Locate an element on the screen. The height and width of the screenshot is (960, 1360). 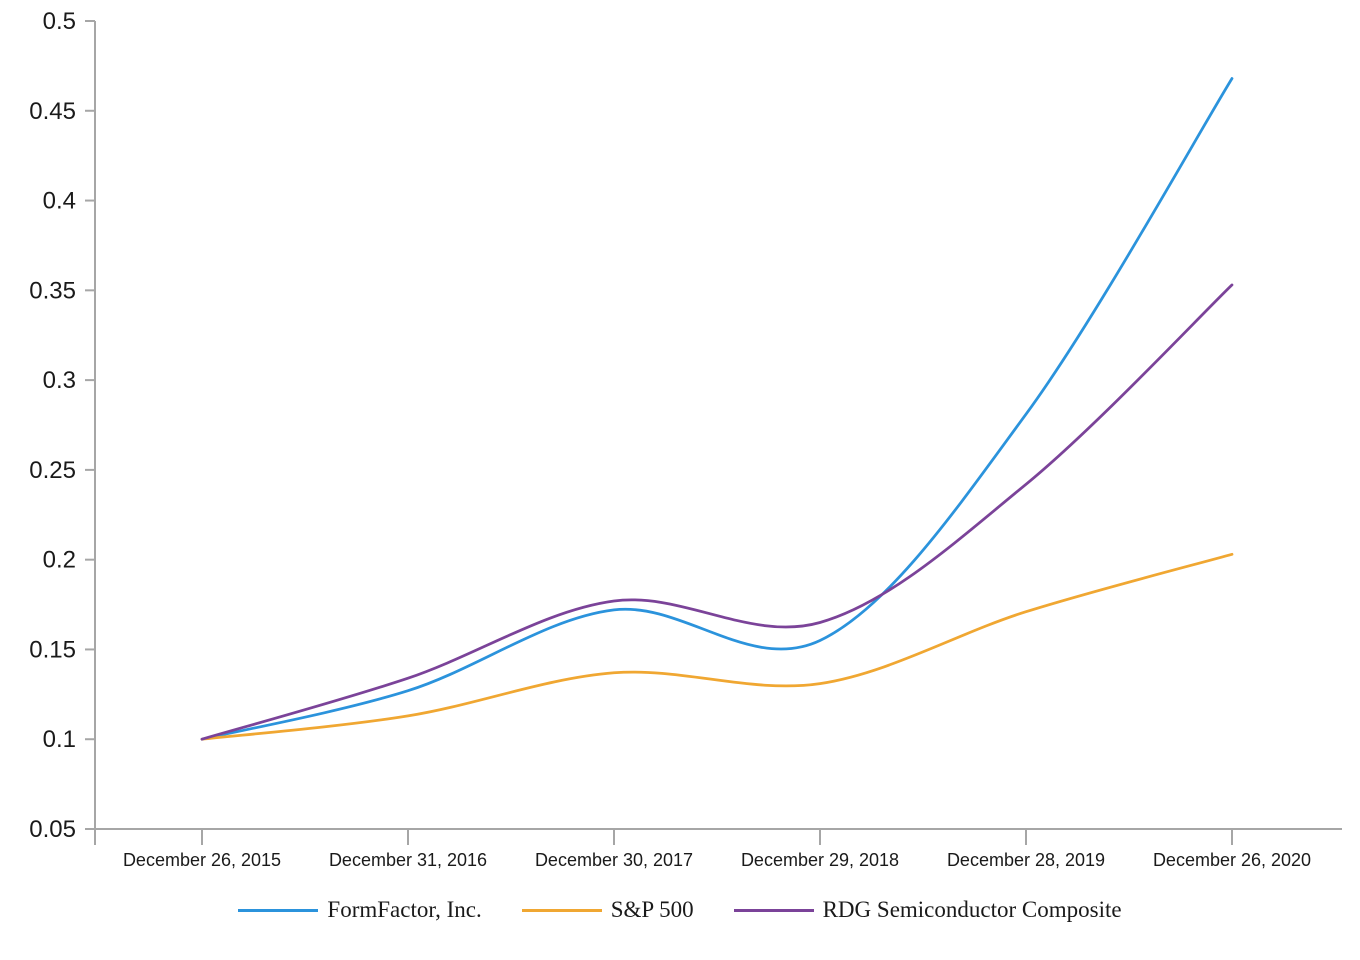
legend-swatch-formfactor is located at coordinates (278, 910).